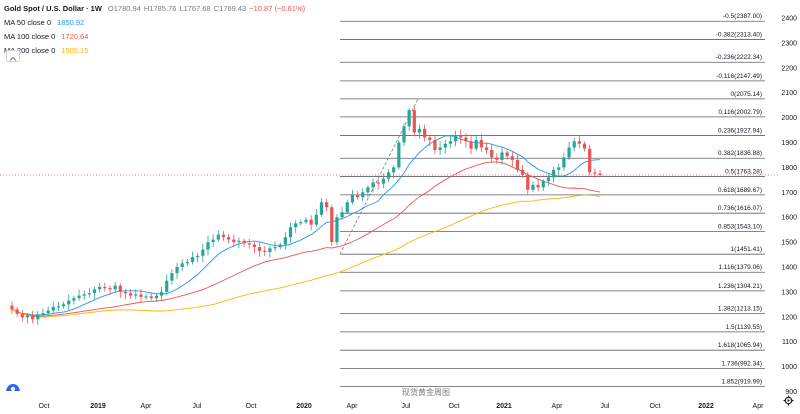  I want to click on legend-ma50-row: MA 50 close 0 1850.92, so click(154, 23).